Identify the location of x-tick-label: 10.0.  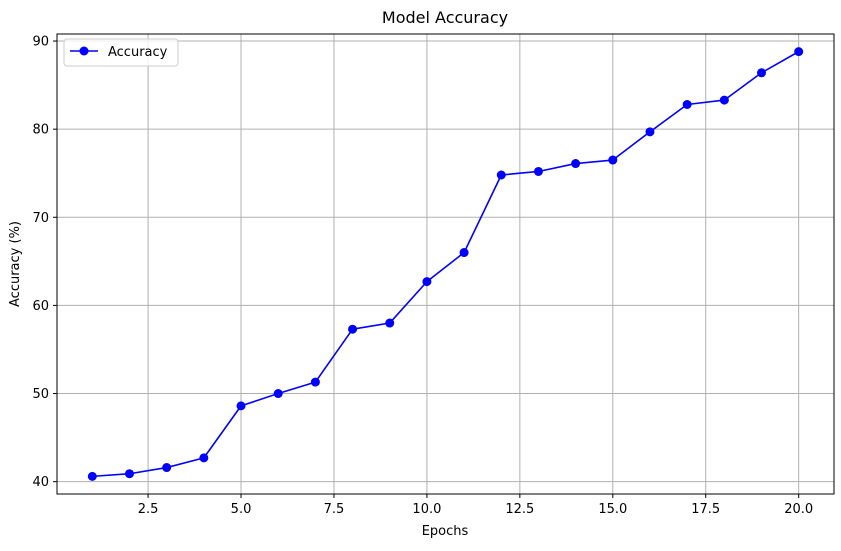
(426, 509).